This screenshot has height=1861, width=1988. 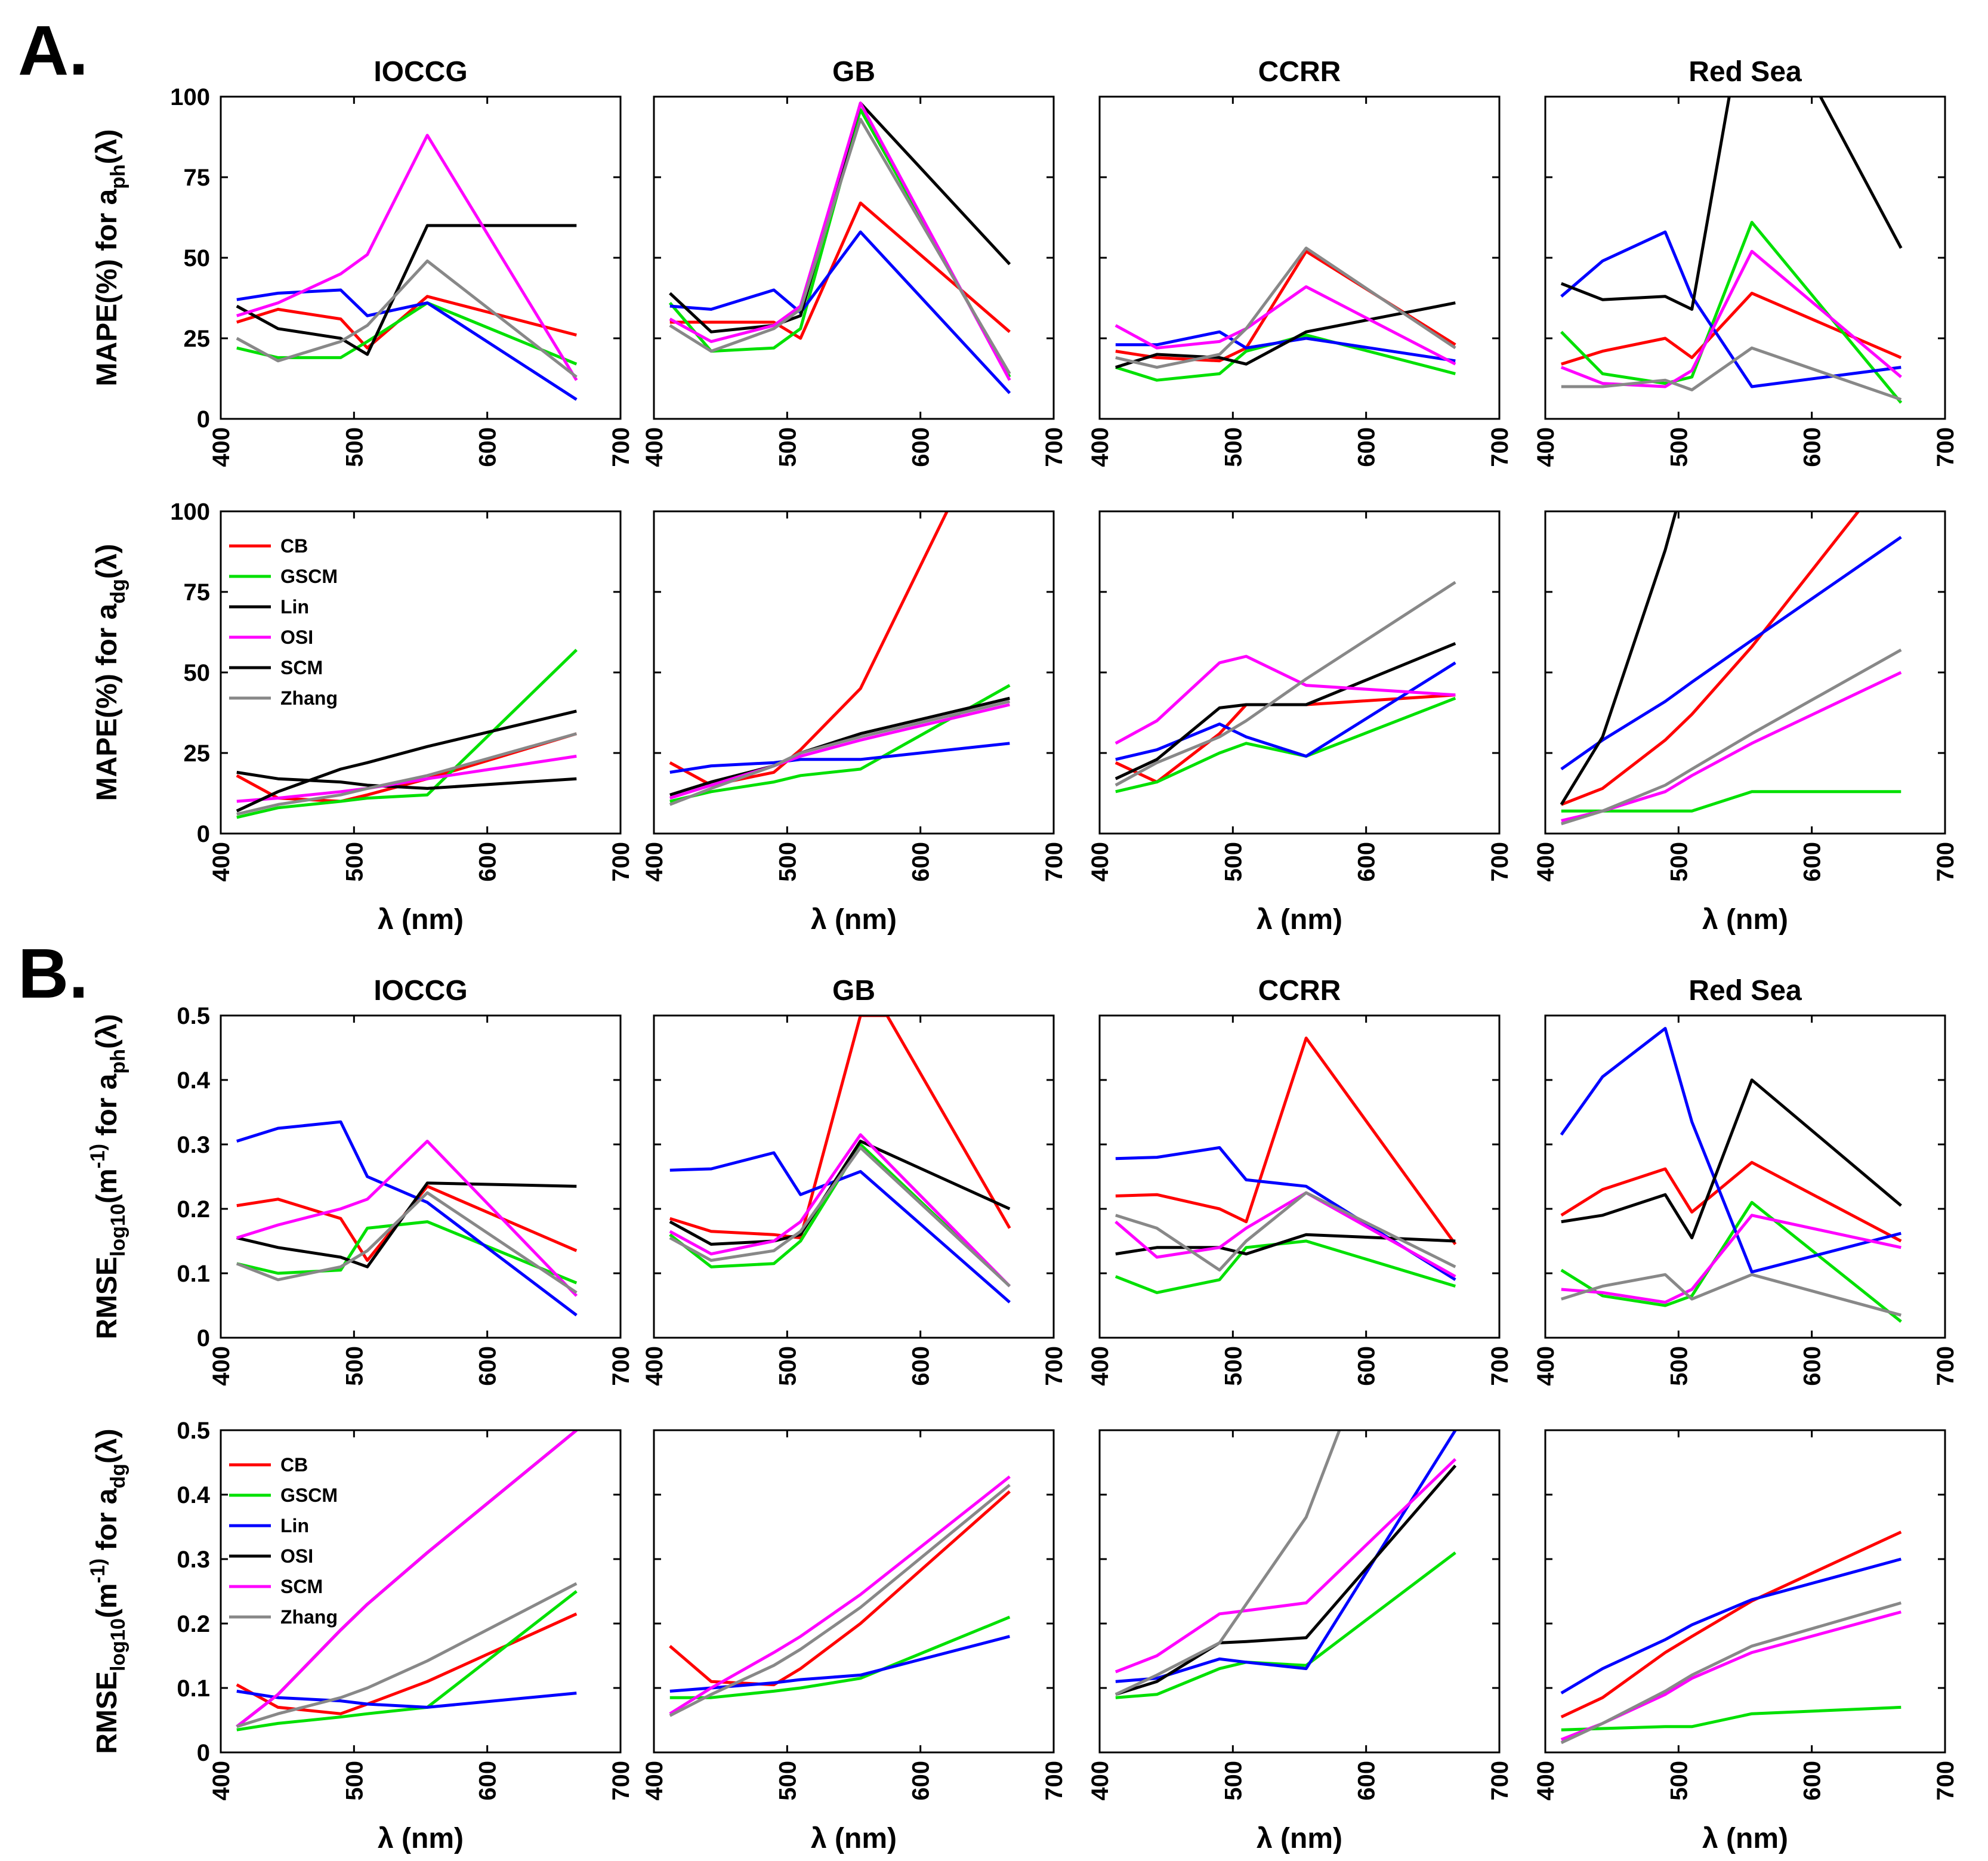 What do you see at coordinates (1745, 920) in the screenshot?
I see `x-axis-label: λ (nm)` at bounding box center [1745, 920].